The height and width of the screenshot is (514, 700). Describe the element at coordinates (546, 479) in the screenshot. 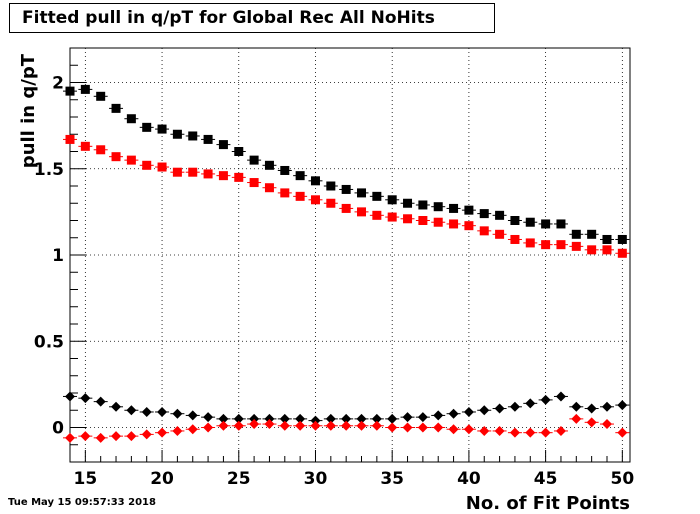

I see `x-tick-label: 45` at that location.